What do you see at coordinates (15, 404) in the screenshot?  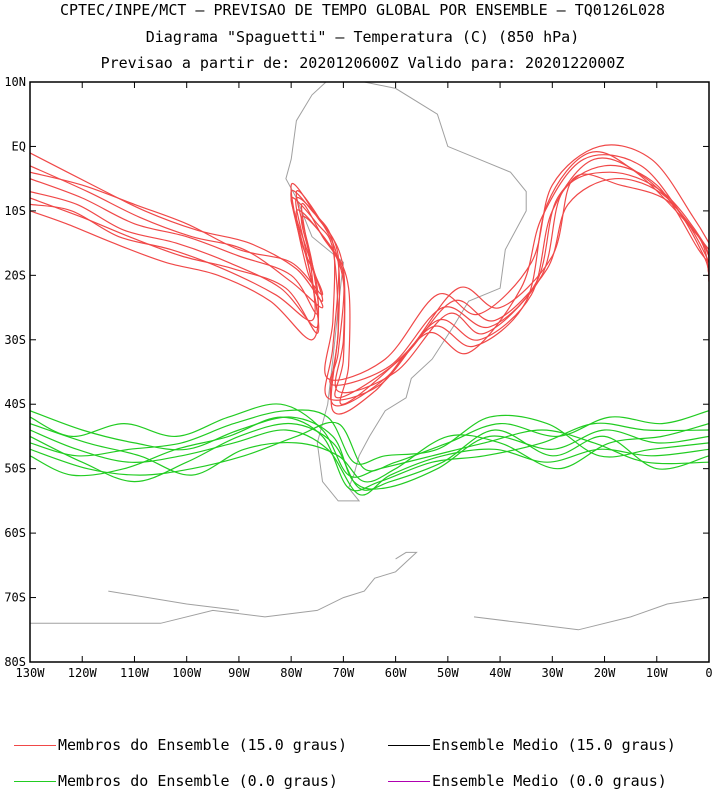 I see `y-tick-label-5: 40S` at bounding box center [15, 404].